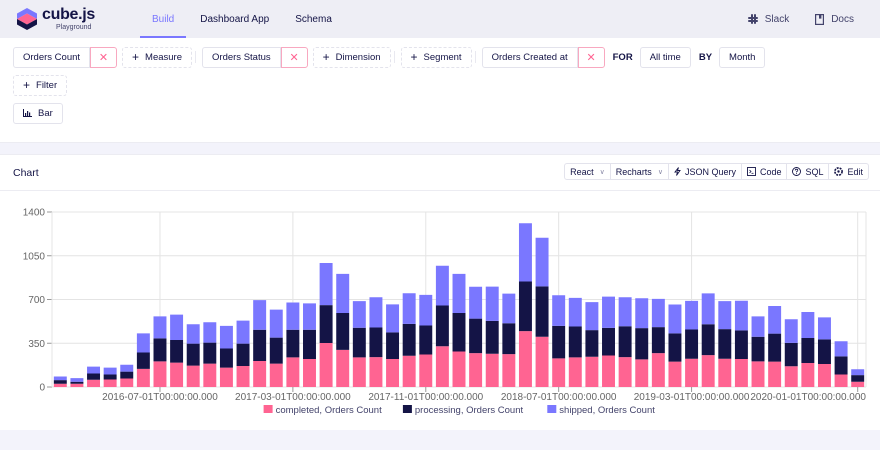 This screenshot has height=450, width=880. What do you see at coordinates (848, 171) in the screenshot?
I see `edit-button: Edit` at bounding box center [848, 171].